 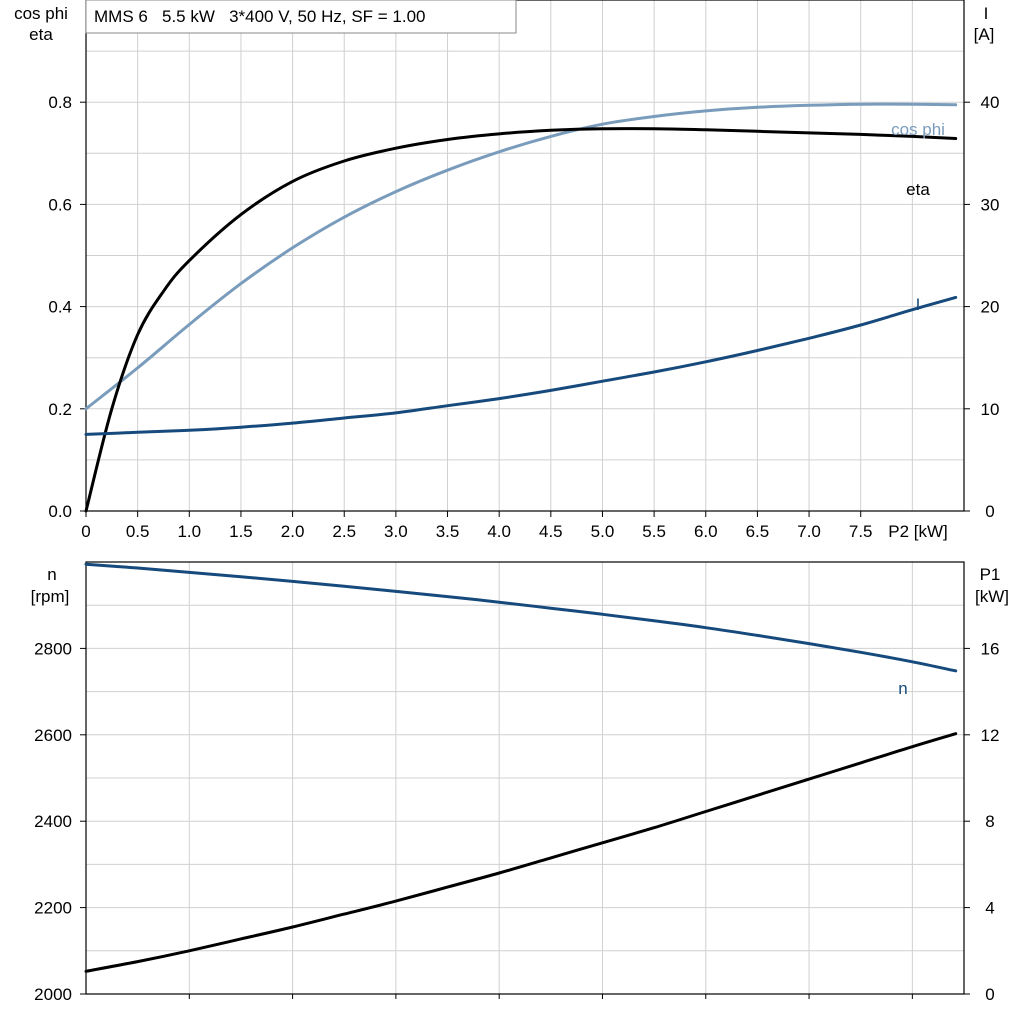 What do you see at coordinates (706, 531) in the screenshot?
I see `top-x-tick-label: 6.0` at bounding box center [706, 531].